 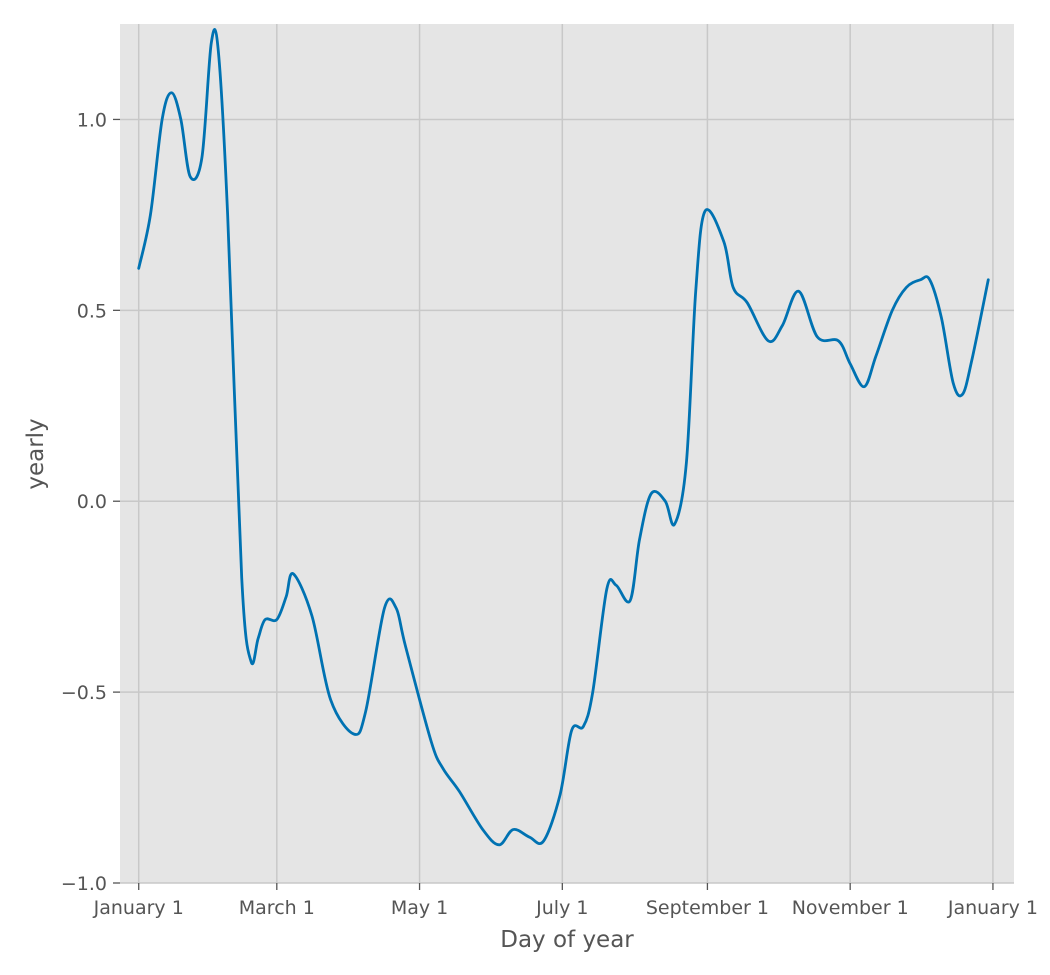 I want to click on y-tick-label: 1.0, so click(x=92, y=120).